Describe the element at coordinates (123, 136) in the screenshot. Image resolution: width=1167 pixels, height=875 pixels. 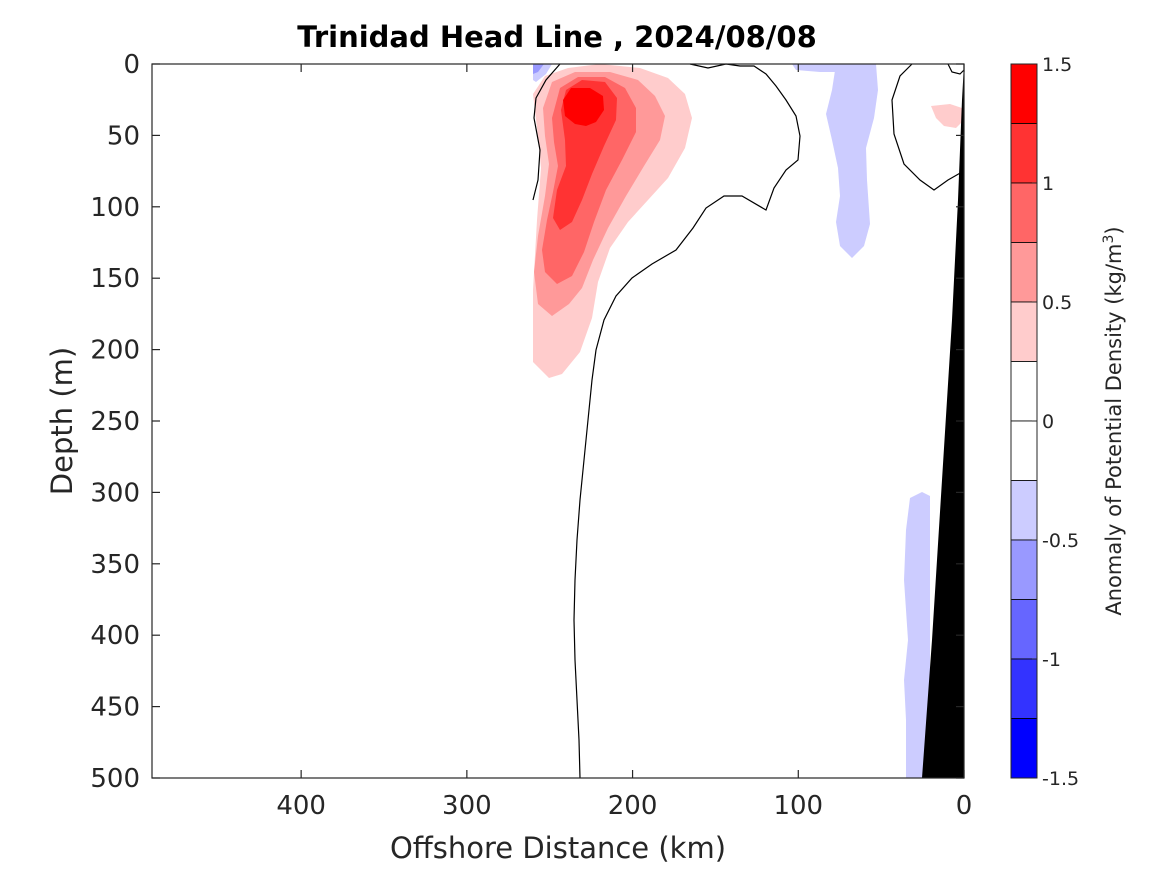
I see `y-tick-label: 50` at that location.